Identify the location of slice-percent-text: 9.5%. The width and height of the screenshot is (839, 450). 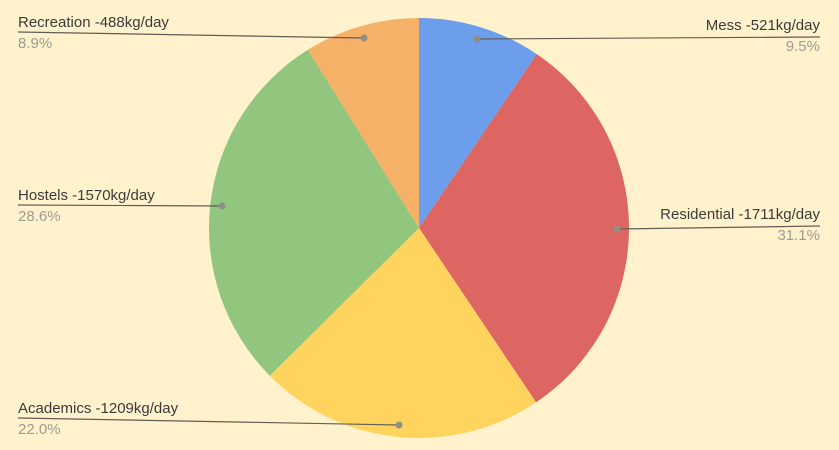
(802, 46).